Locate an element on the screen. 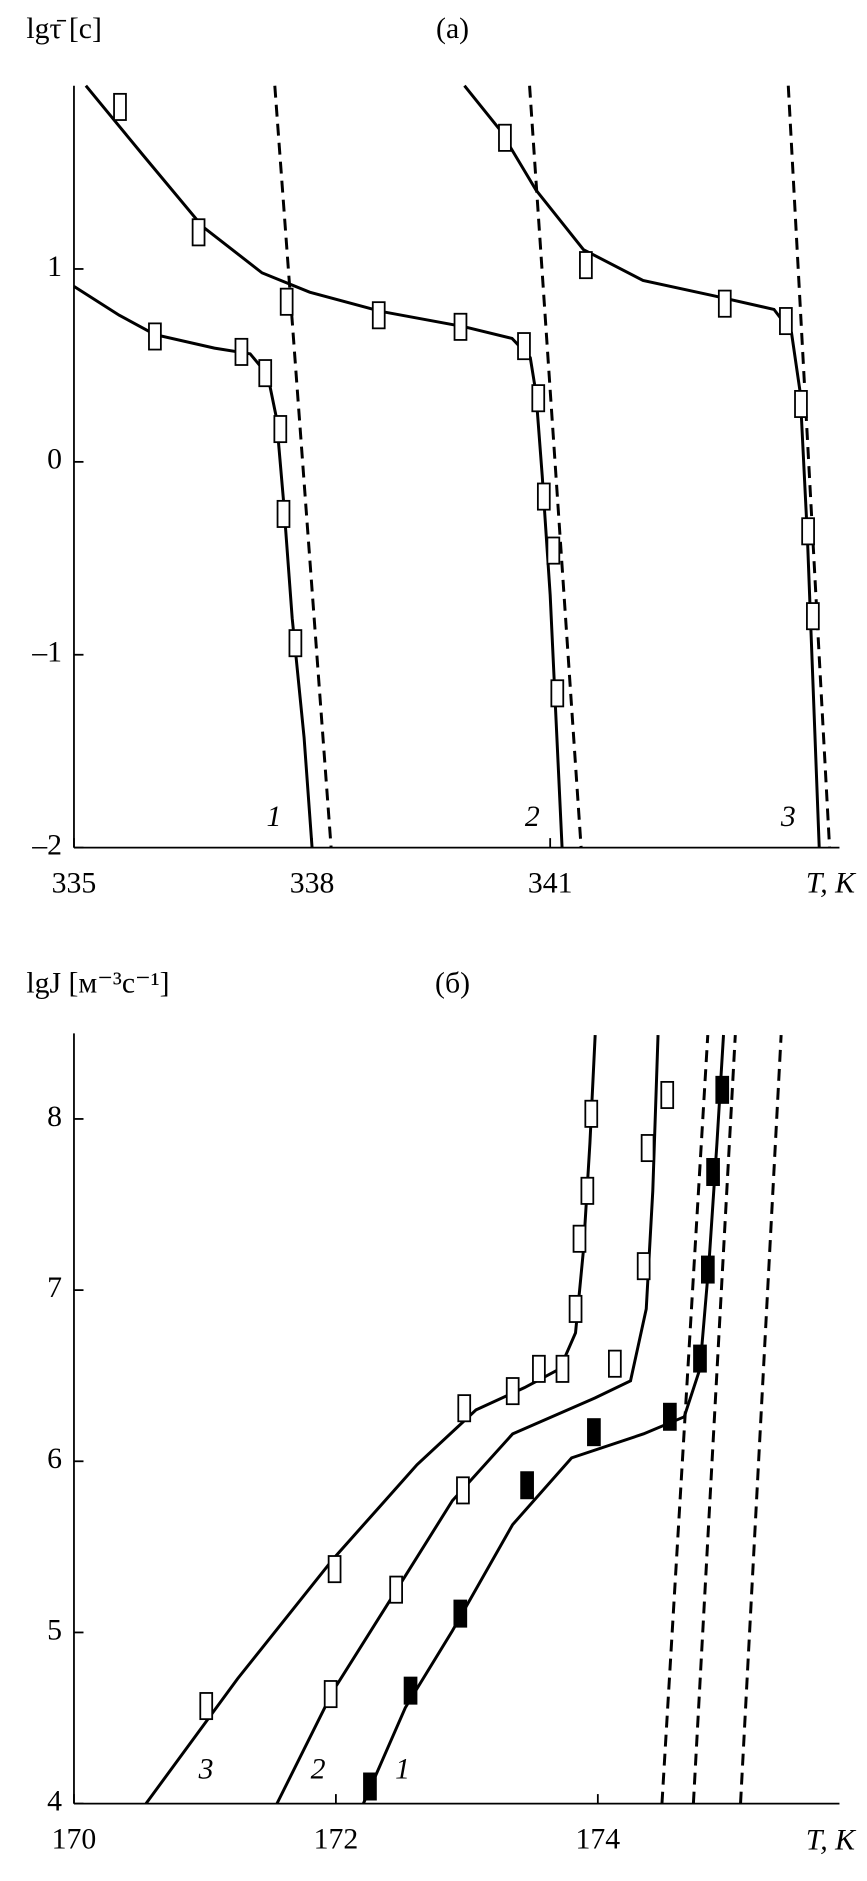  x-tick-label: 341 is located at coordinates (550, 883).